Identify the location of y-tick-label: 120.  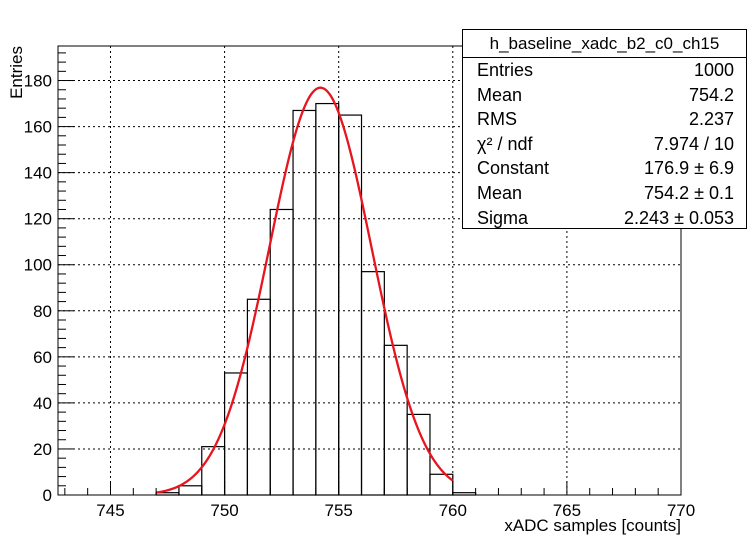
(38, 219).